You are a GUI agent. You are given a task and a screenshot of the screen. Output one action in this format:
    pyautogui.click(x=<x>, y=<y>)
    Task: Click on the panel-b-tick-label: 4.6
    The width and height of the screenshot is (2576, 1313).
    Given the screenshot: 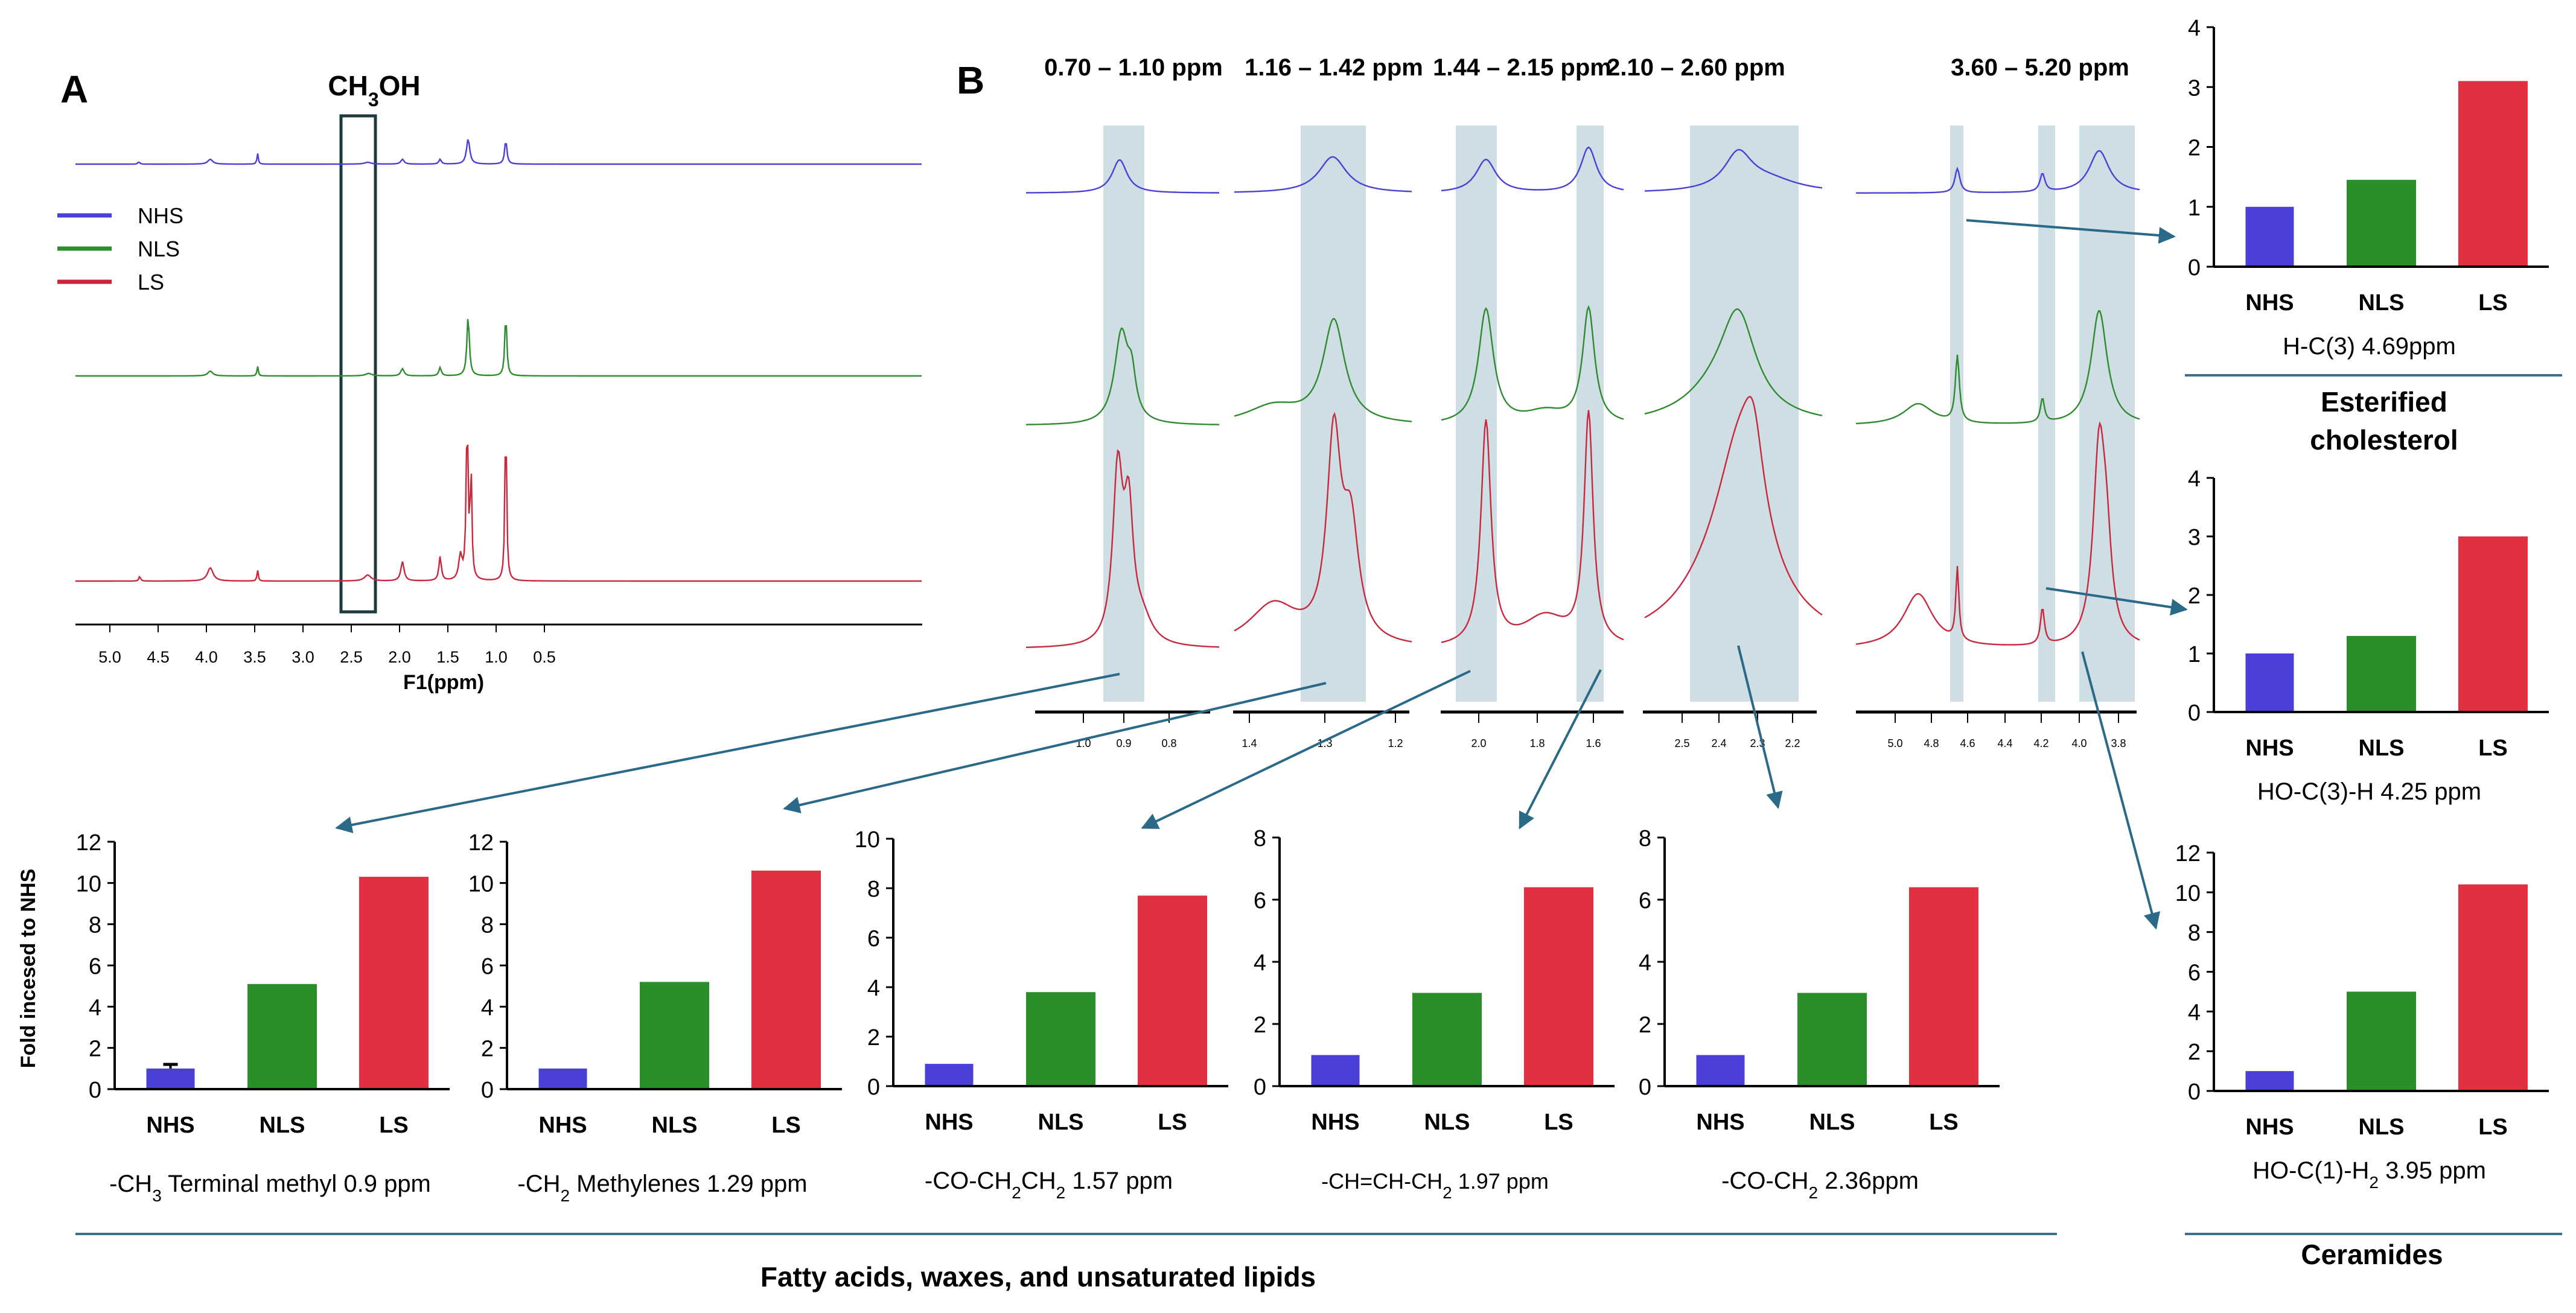 What is the action you would take?
    pyautogui.click(x=1967, y=743)
    